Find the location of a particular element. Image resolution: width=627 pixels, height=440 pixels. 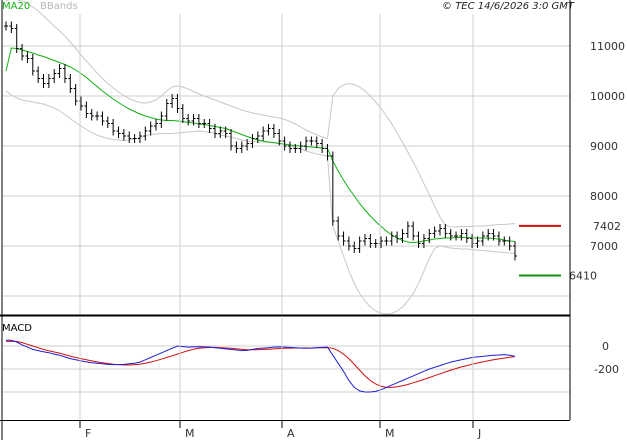

macd-line is located at coordinates (261, 366).